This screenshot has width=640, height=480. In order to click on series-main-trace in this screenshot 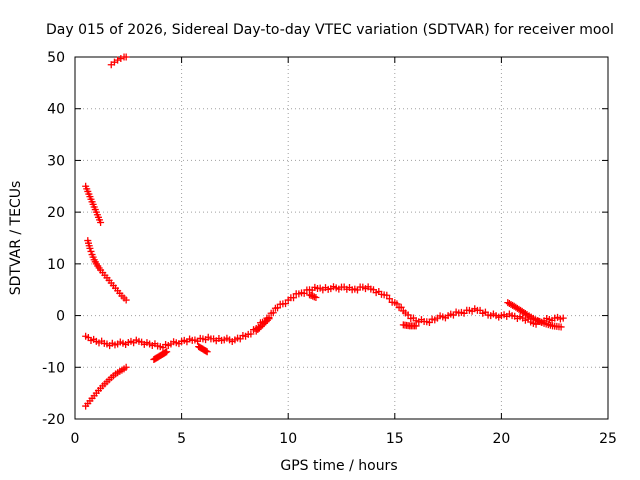, I will do `click(324, 317)`.